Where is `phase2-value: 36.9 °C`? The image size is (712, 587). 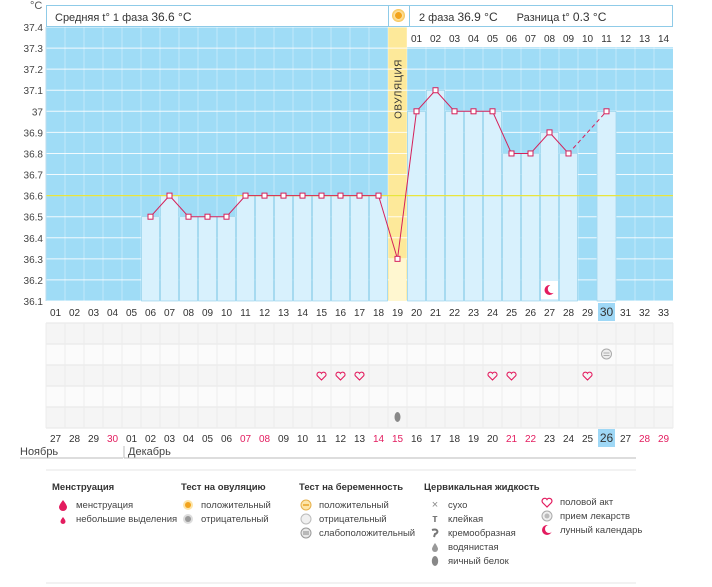 phase2-value: 36.9 °C is located at coordinates (477, 17).